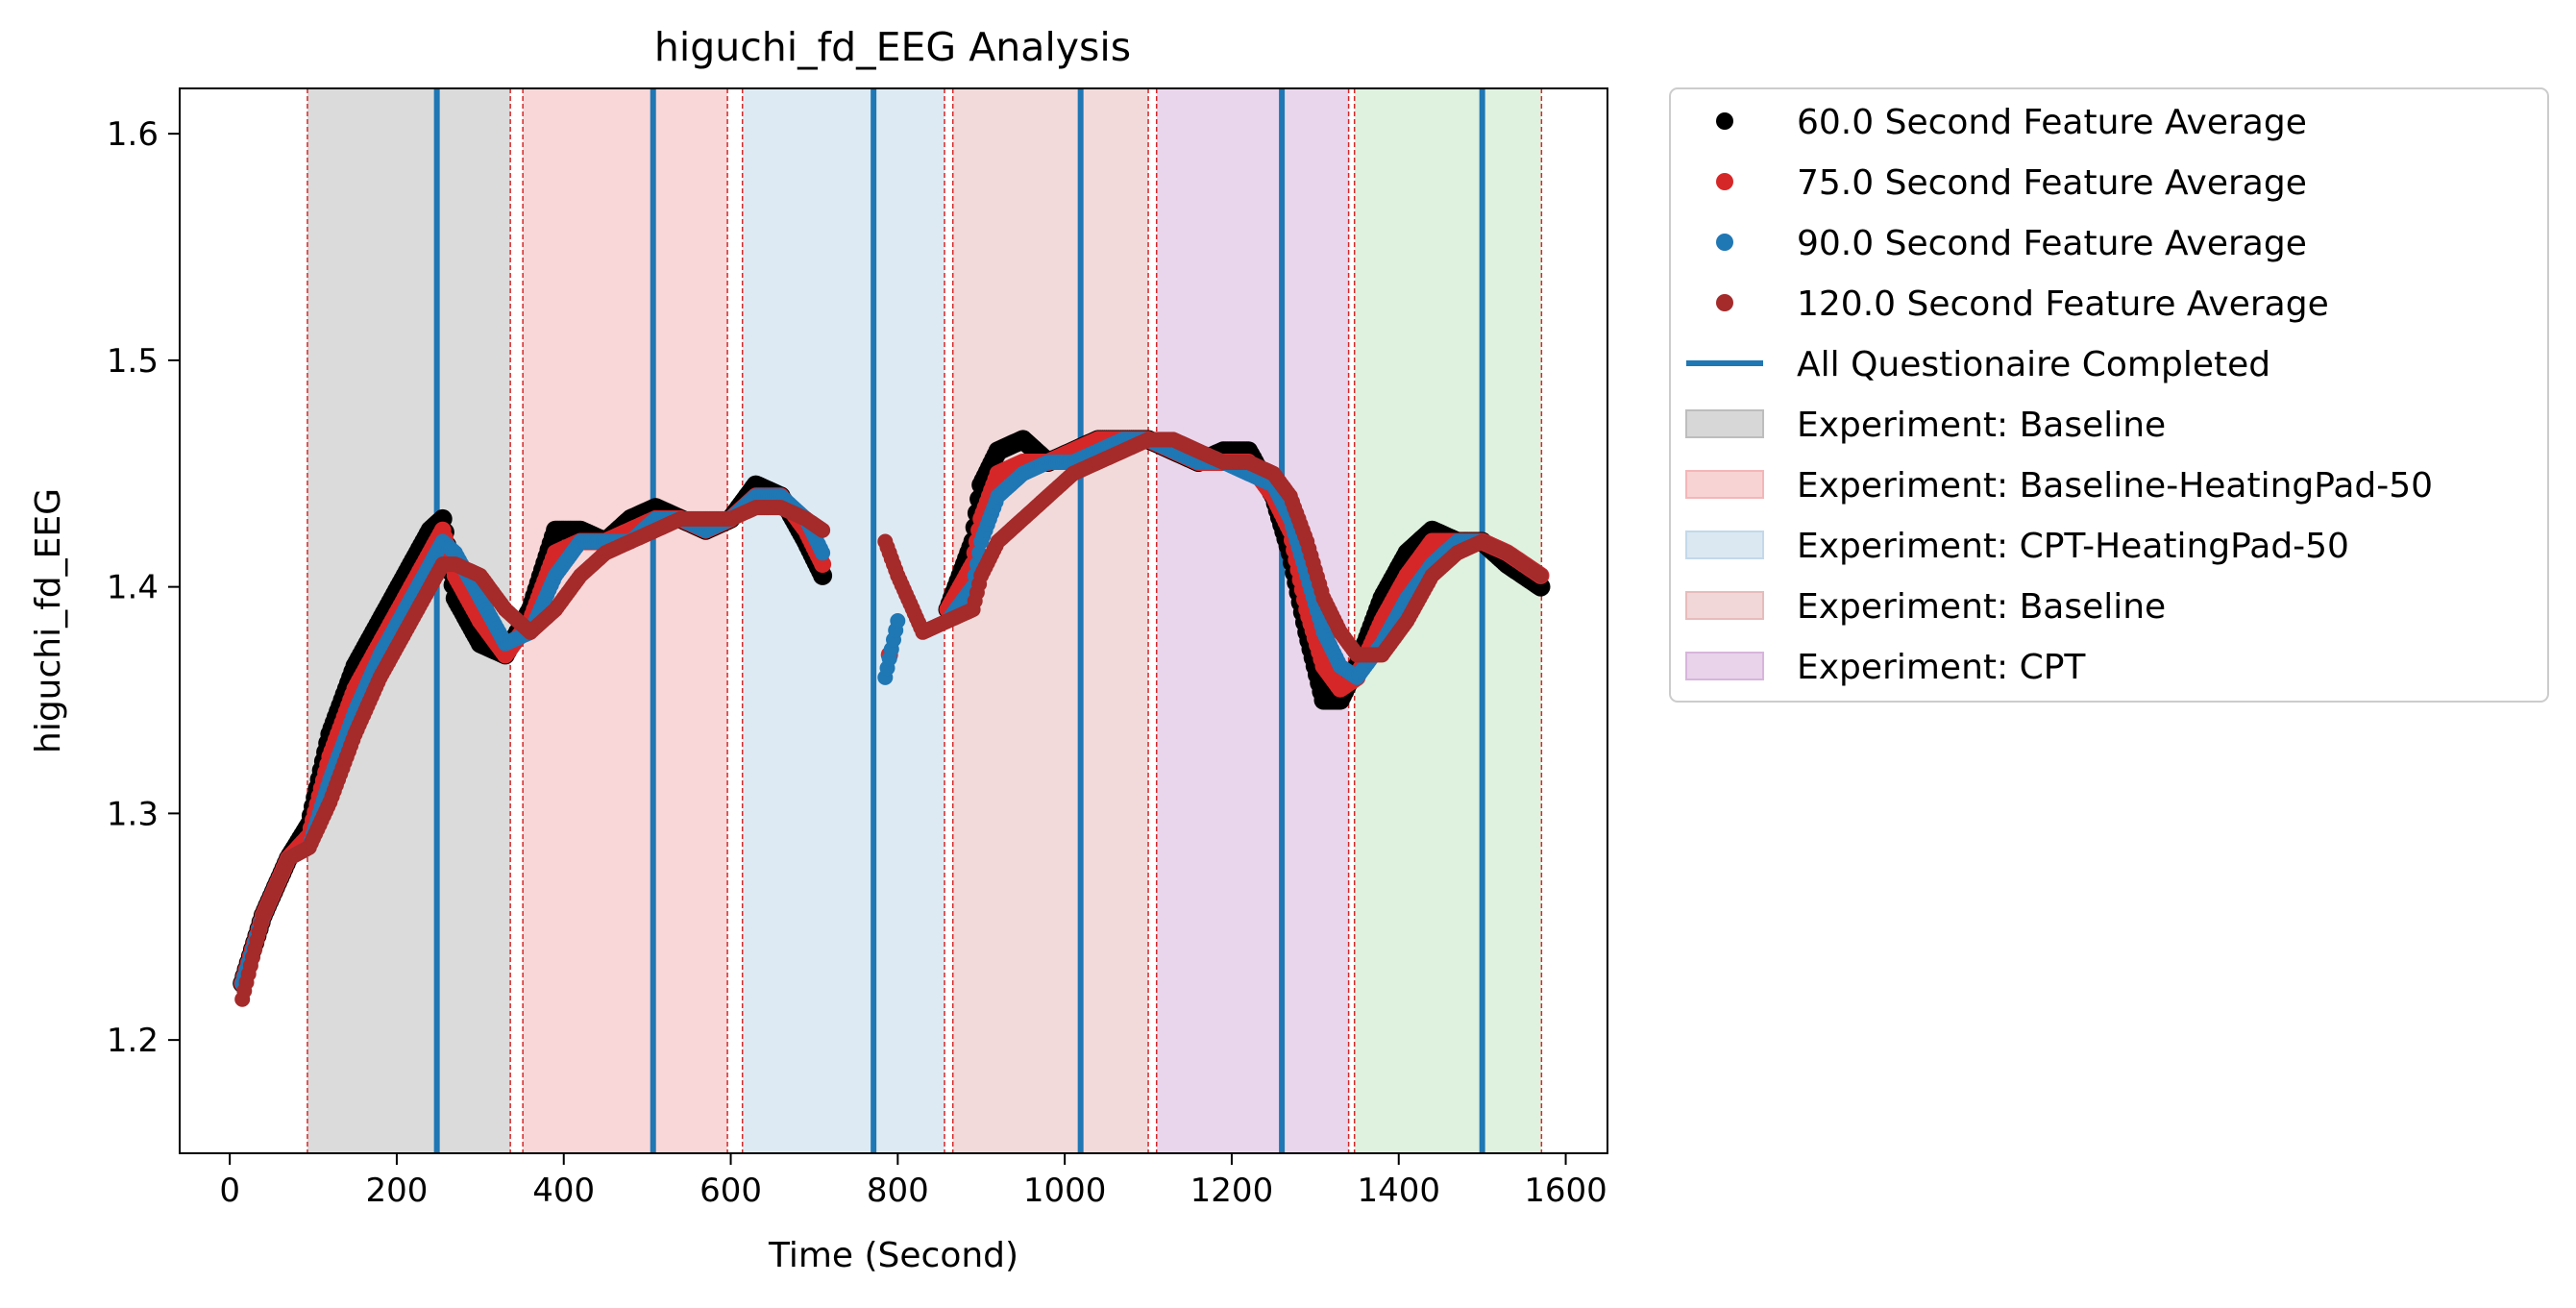  Describe the element at coordinates (2115, 486) in the screenshot. I see `legend-label: Experiment: Baseline-HeatingPad-50` at that location.